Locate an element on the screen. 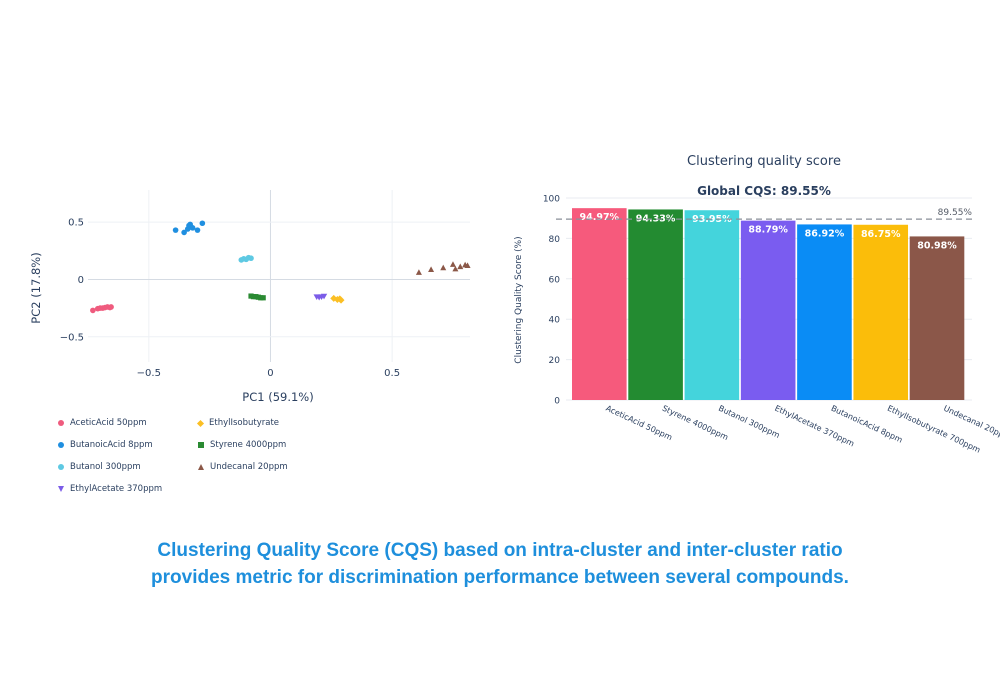  bar-category-label: EthylIsobutyrate 700ppm is located at coordinates (934, 429).